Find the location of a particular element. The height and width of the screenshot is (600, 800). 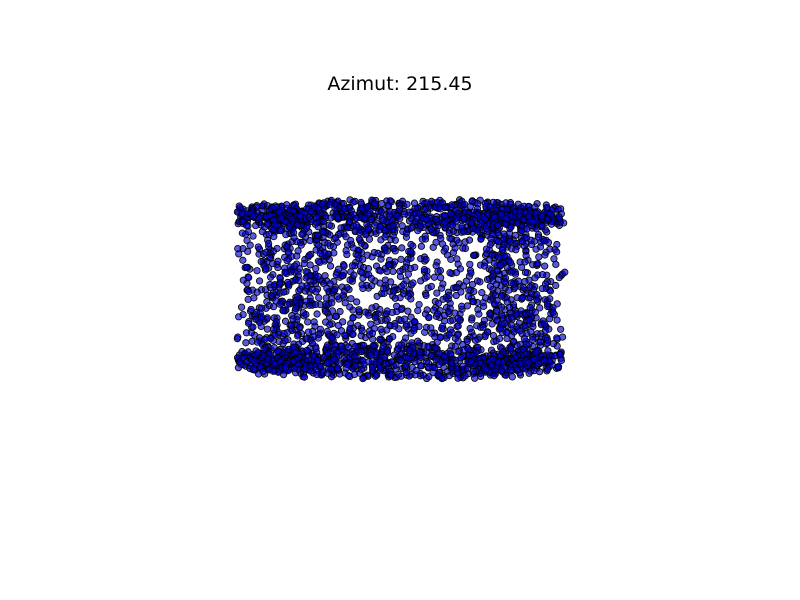

points-layer is located at coordinates (401, 289).